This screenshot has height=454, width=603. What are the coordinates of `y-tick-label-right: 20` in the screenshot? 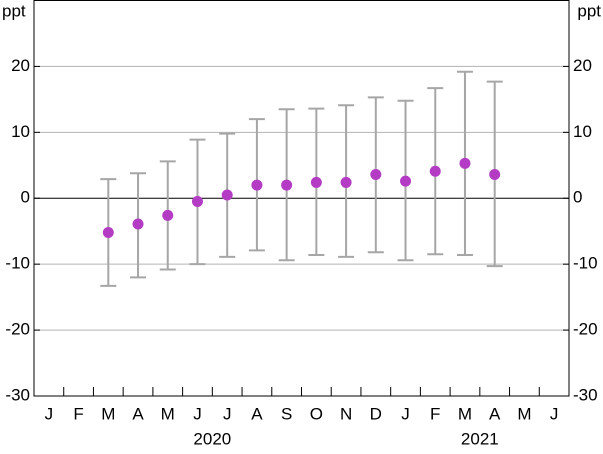 It's located at (582, 65).